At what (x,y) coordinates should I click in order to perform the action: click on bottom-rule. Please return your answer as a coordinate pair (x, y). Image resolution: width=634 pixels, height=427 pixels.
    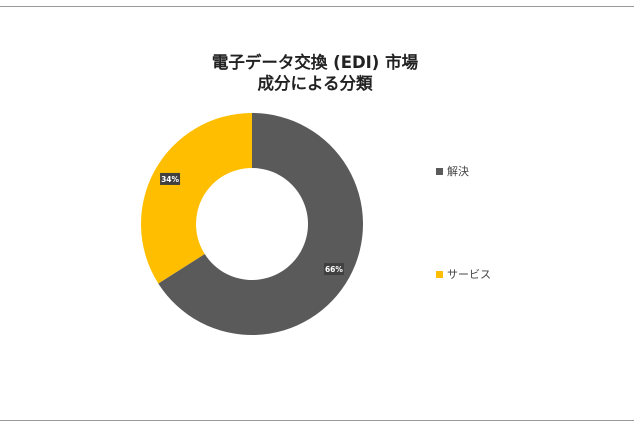
    Looking at the image, I should click on (317, 420).